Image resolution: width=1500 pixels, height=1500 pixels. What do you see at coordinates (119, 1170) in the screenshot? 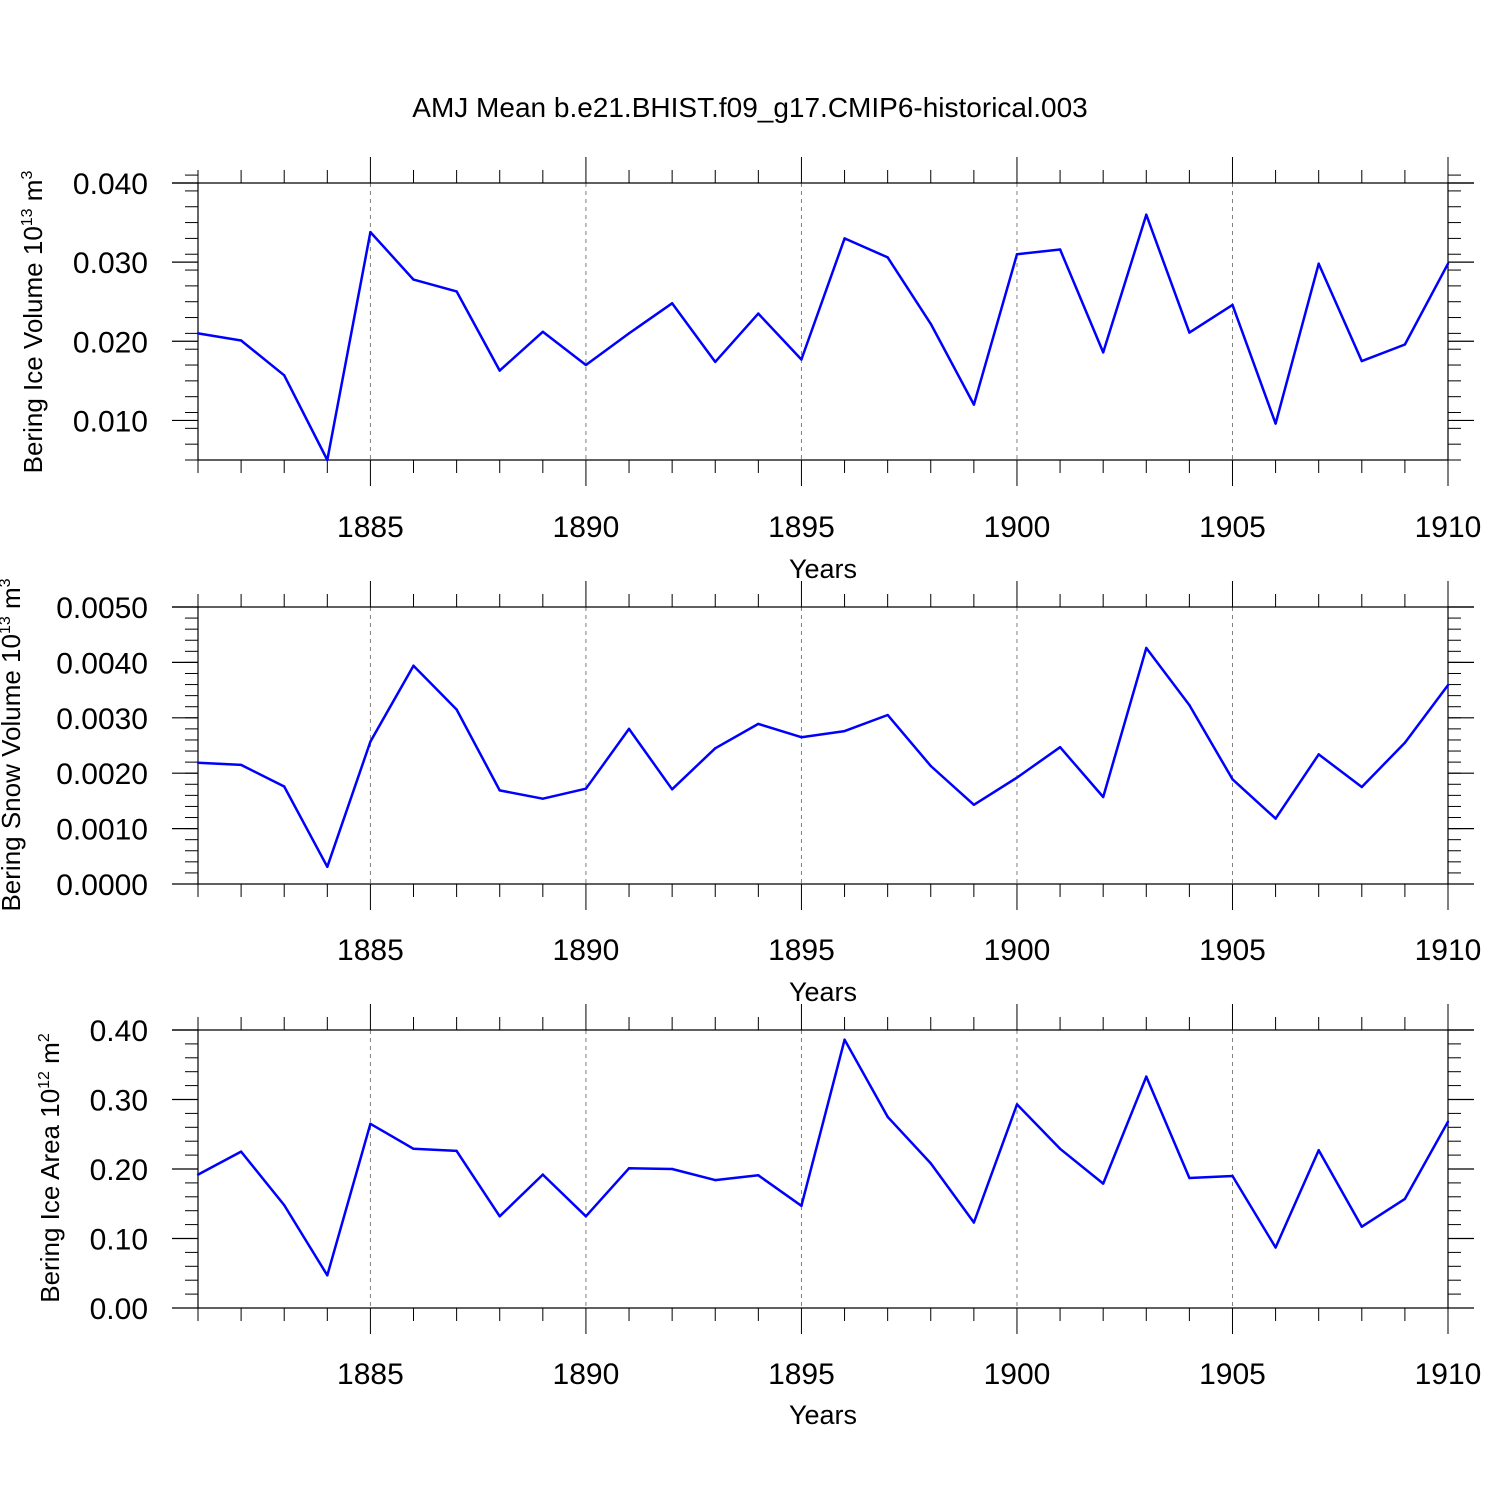
I see `y-tick-label: 0.20` at bounding box center [119, 1170].